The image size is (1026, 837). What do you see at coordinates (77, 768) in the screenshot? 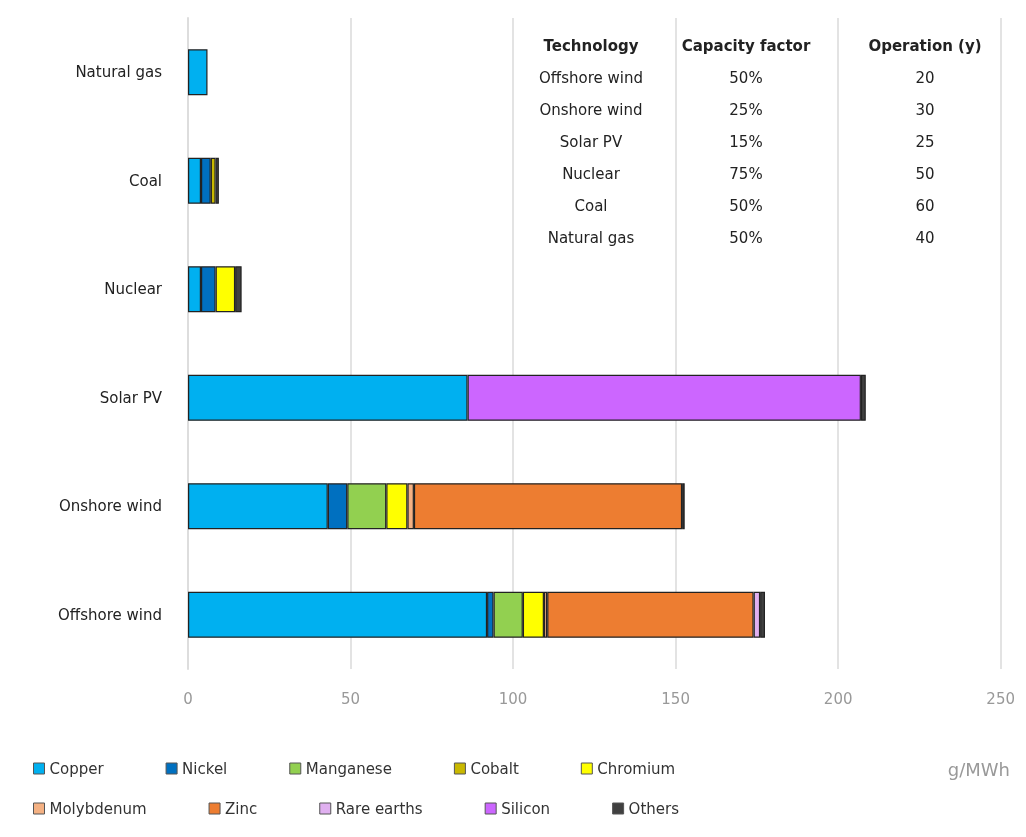
I see `legend-label: Copper` at bounding box center [77, 768].